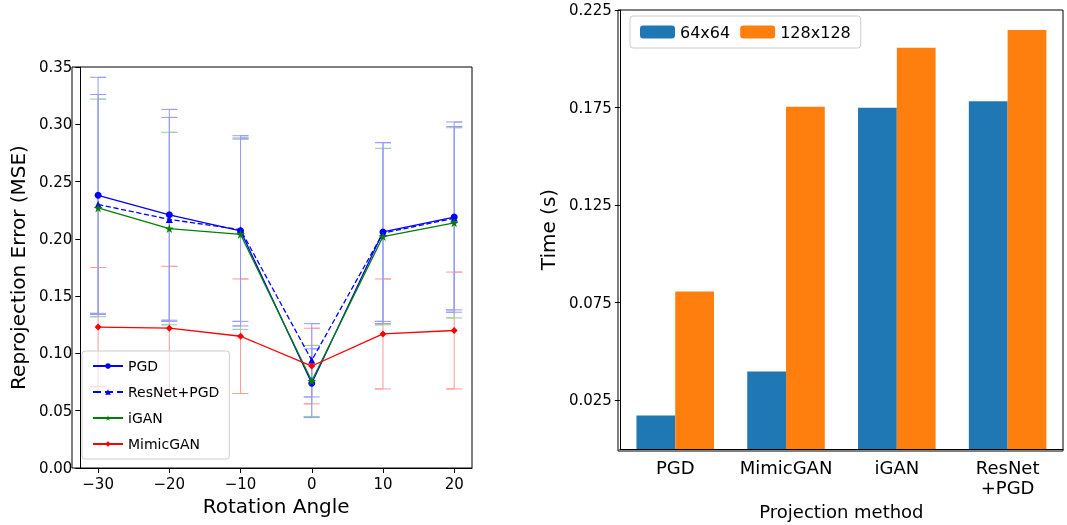  I want to click on y-tick-label: 0.35, so click(55, 67).